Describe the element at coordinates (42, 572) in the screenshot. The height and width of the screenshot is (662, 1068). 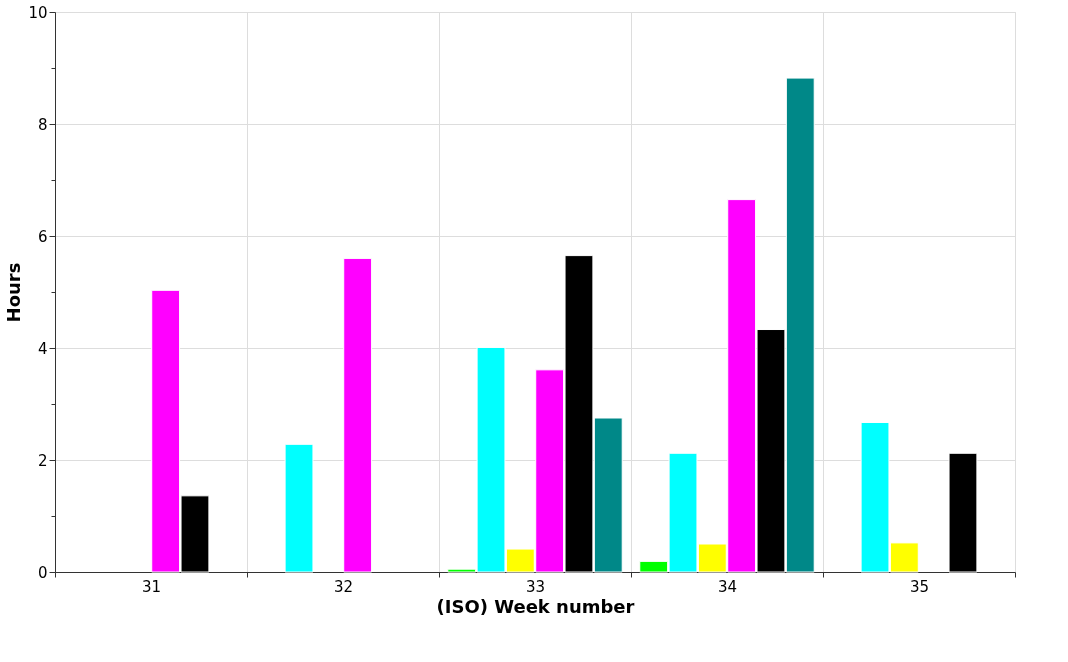
I see `y-tick-label: 0` at that location.